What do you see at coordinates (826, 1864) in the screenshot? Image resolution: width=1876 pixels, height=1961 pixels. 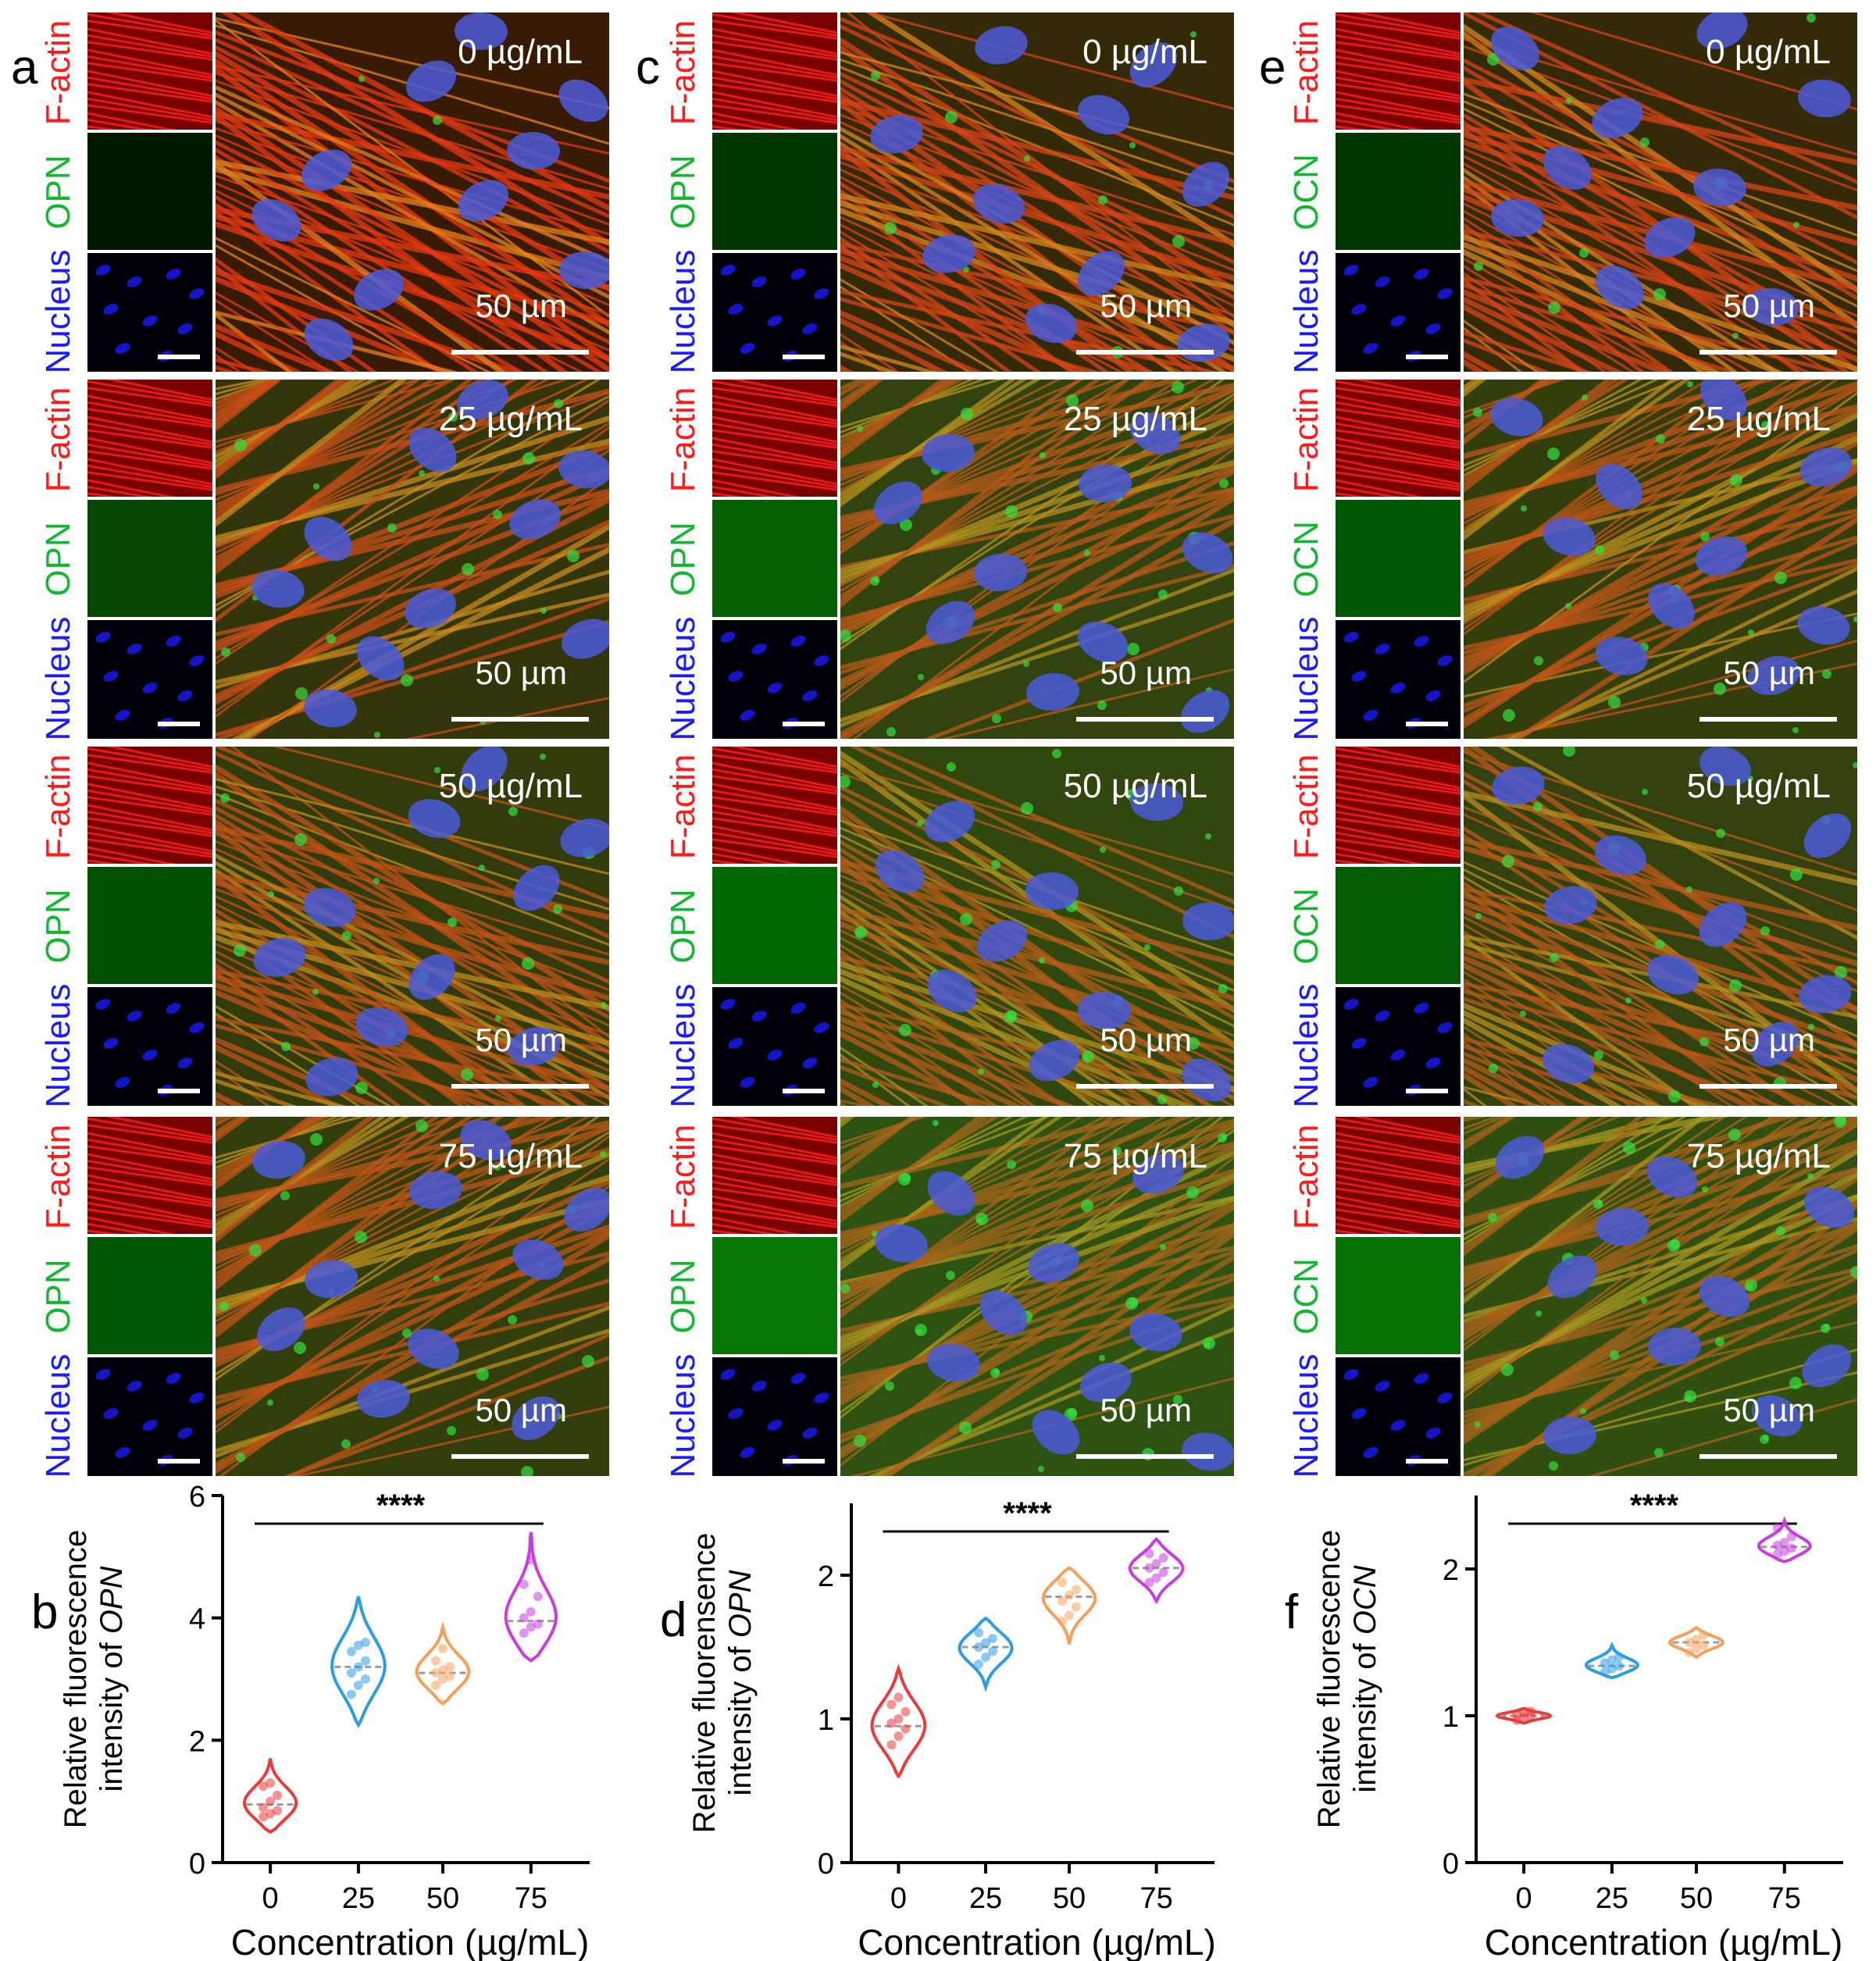 I see `y-tick-label: 0` at bounding box center [826, 1864].